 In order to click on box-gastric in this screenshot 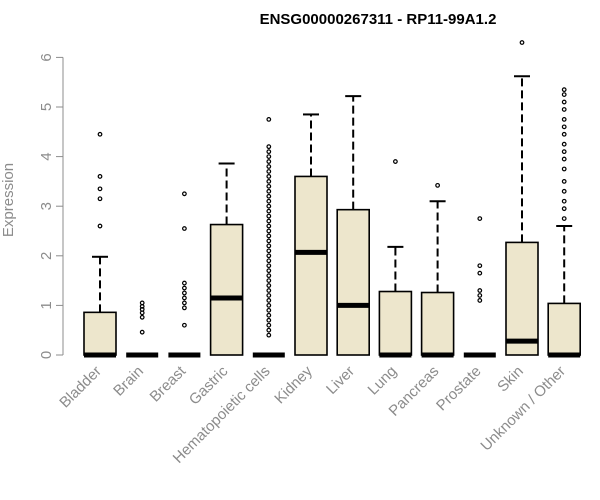, I will do `click(226, 259)`.